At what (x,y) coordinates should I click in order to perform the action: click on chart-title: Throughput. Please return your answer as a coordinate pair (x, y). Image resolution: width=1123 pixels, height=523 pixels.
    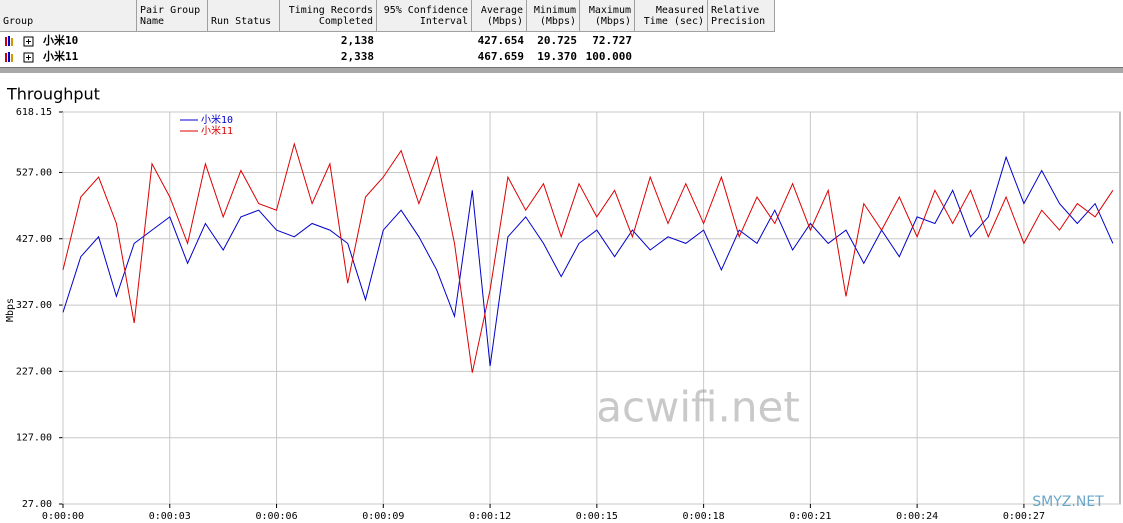
    Looking at the image, I should click on (53, 94).